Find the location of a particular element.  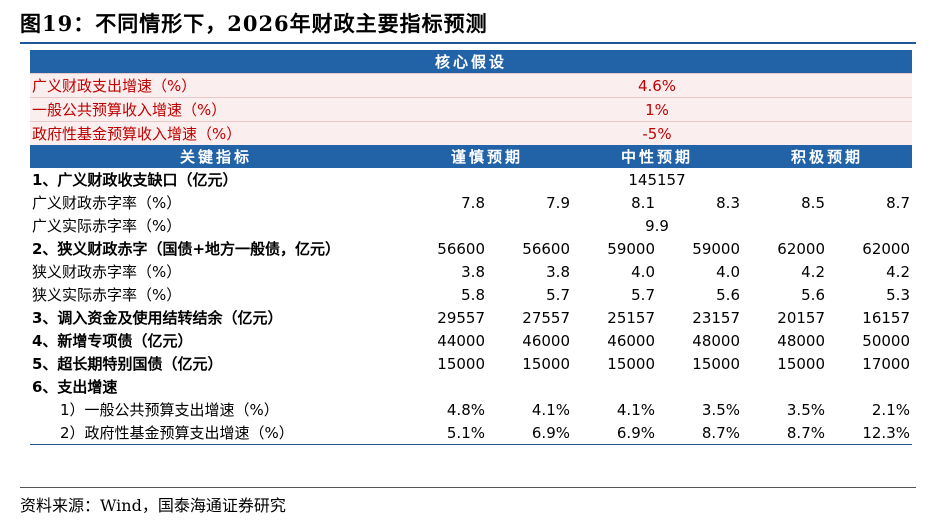

cell-value: 5.1% is located at coordinates (444, 433).